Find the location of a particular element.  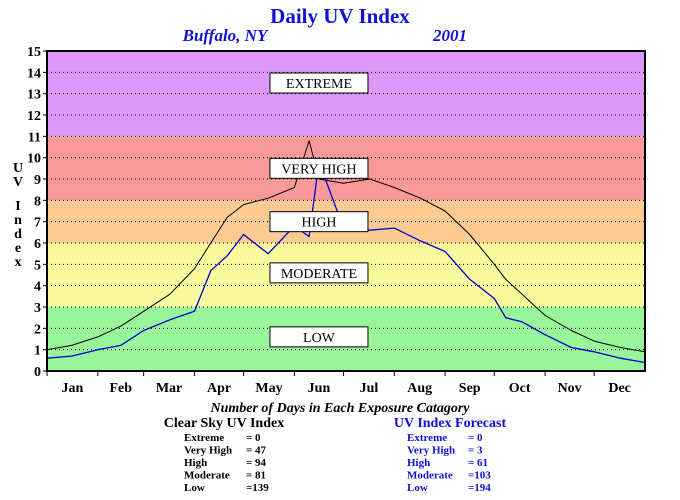

y-axis-label-letter: d is located at coordinates (18, 234).